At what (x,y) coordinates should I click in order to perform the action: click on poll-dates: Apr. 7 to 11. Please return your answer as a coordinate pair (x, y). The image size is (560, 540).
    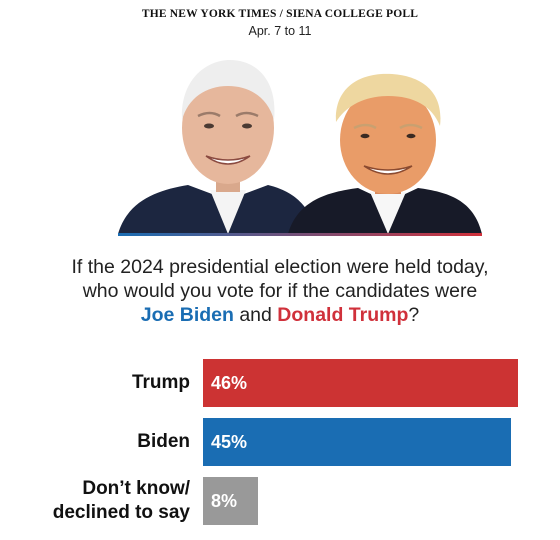
    Looking at the image, I should click on (280, 31).